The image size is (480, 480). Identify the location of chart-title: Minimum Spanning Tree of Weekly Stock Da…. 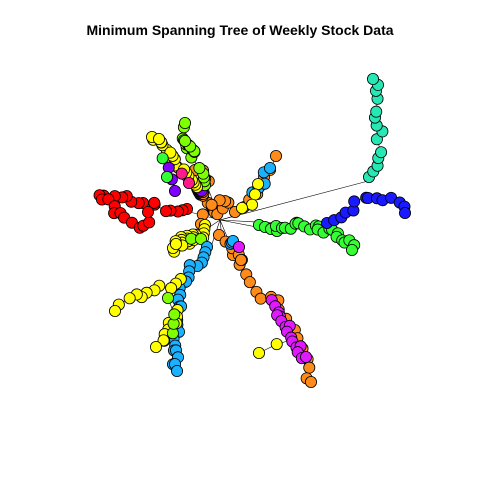
(240, 30).